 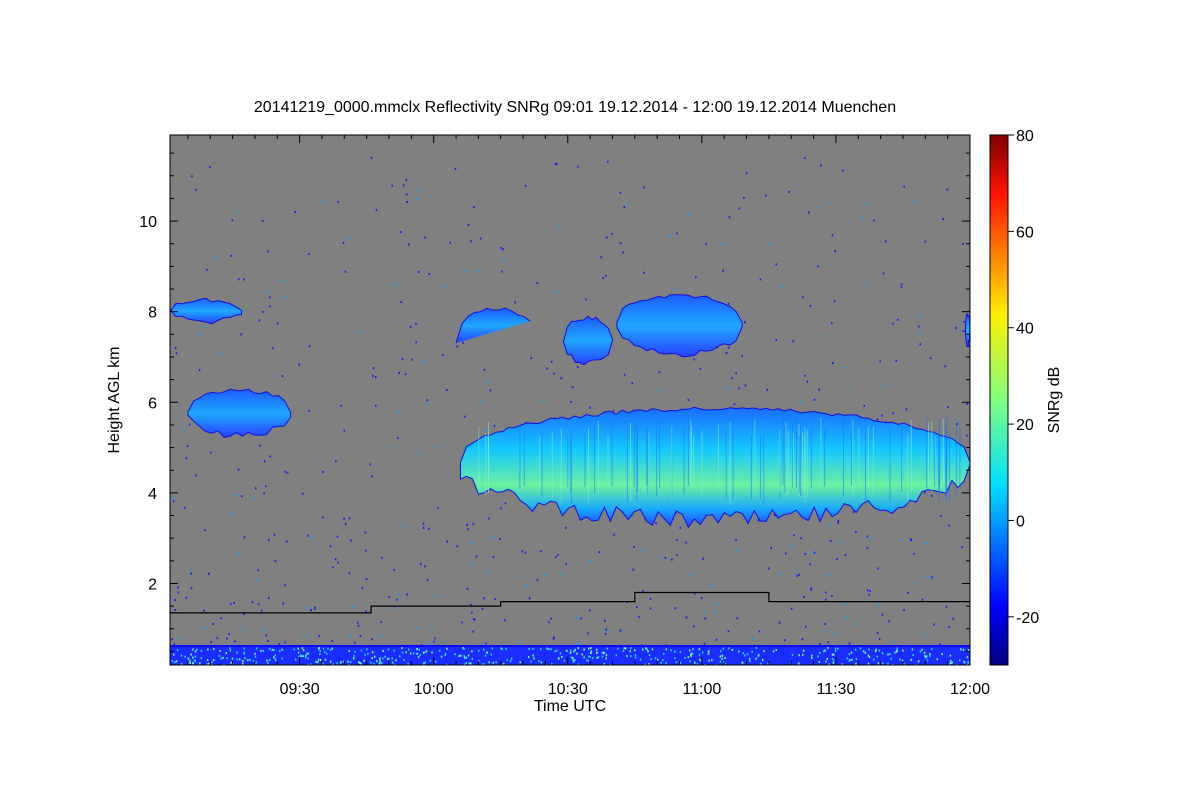 What do you see at coordinates (1020, 521) in the screenshot?
I see `colorbar-tick-label: 0` at bounding box center [1020, 521].